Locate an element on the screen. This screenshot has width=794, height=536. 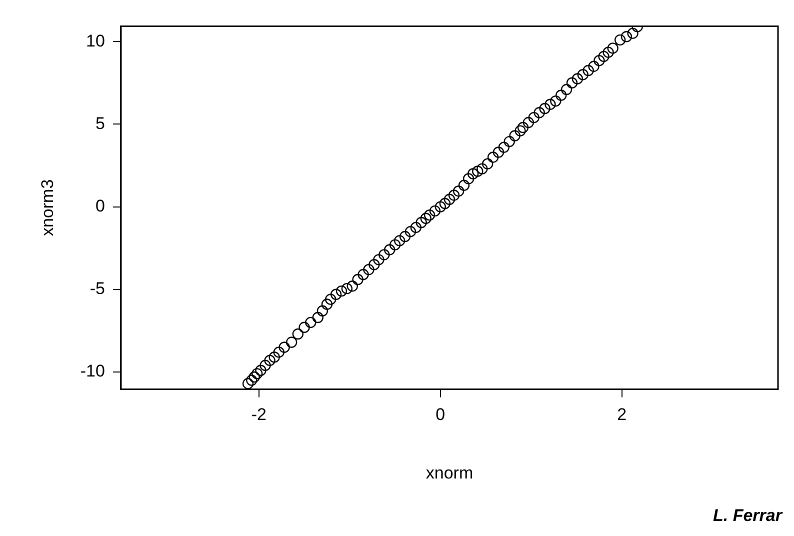
y-tick-label: 10 is located at coordinates (95, 40).